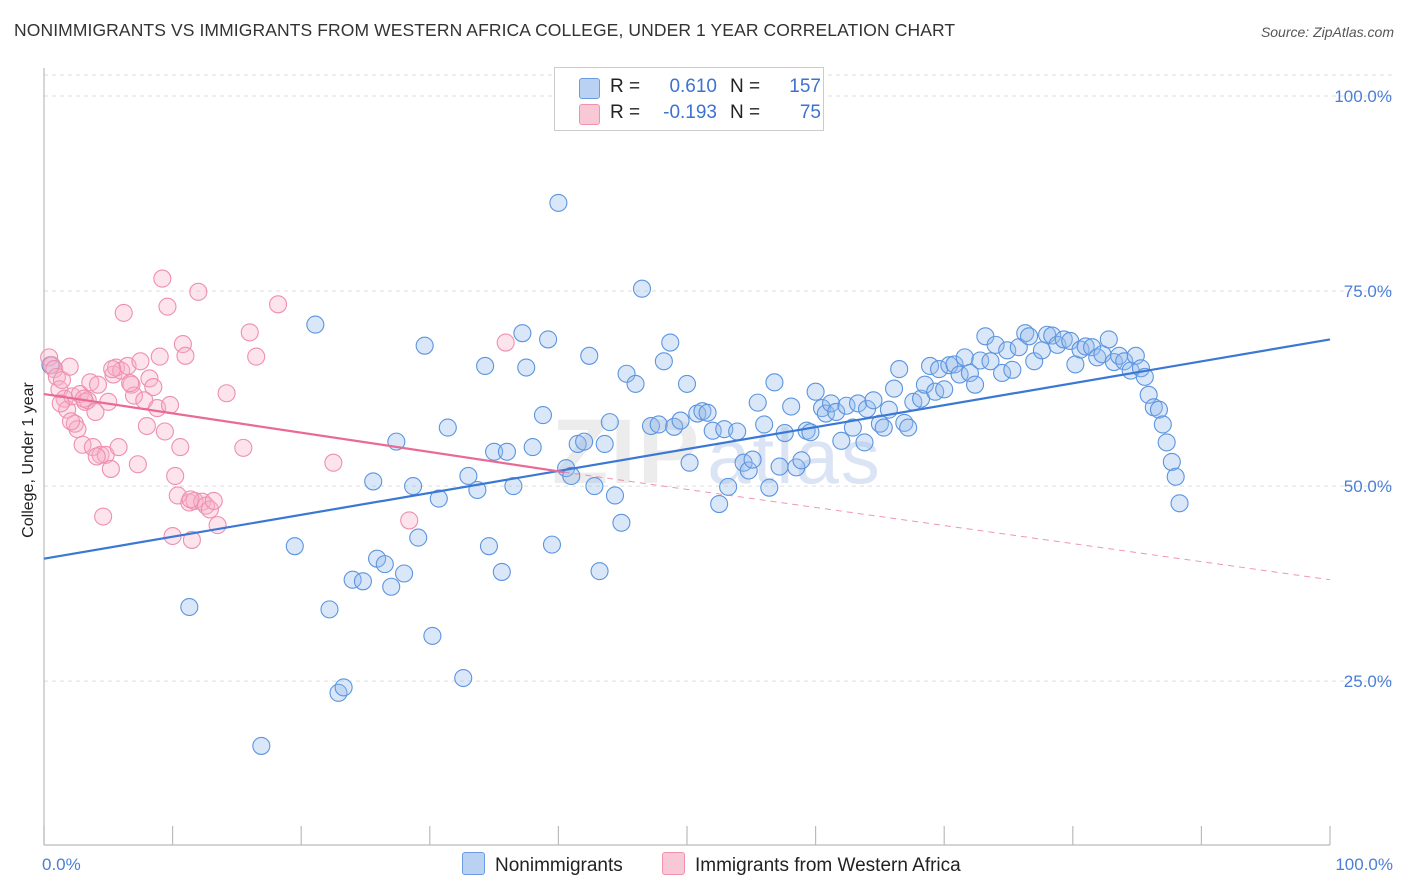 This screenshot has width=1406, height=892. What do you see at coordinates (559, 865) in the screenshot?
I see `bottom-legend-label: Nonimmigrants` at bounding box center [559, 865].